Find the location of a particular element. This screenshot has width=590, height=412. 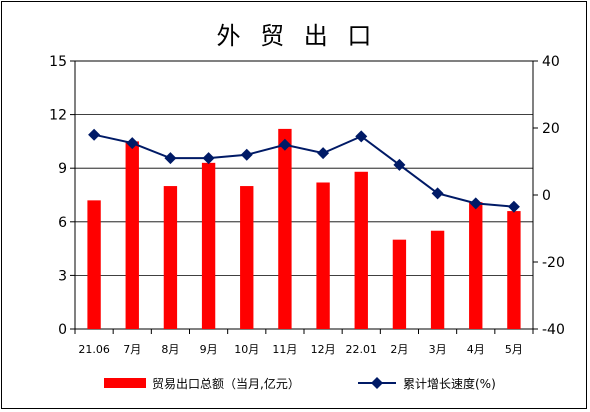

right-tick-label: -20 is located at coordinates (553, 263).